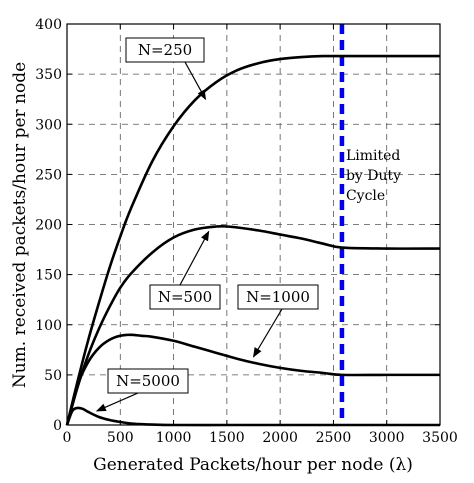 The width and height of the screenshot is (474, 483). What do you see at coordinates (20, 225) in the screenshot?
I see `y-axis-title: Num. received packets/hour per node` at bounding box center [20, 225].